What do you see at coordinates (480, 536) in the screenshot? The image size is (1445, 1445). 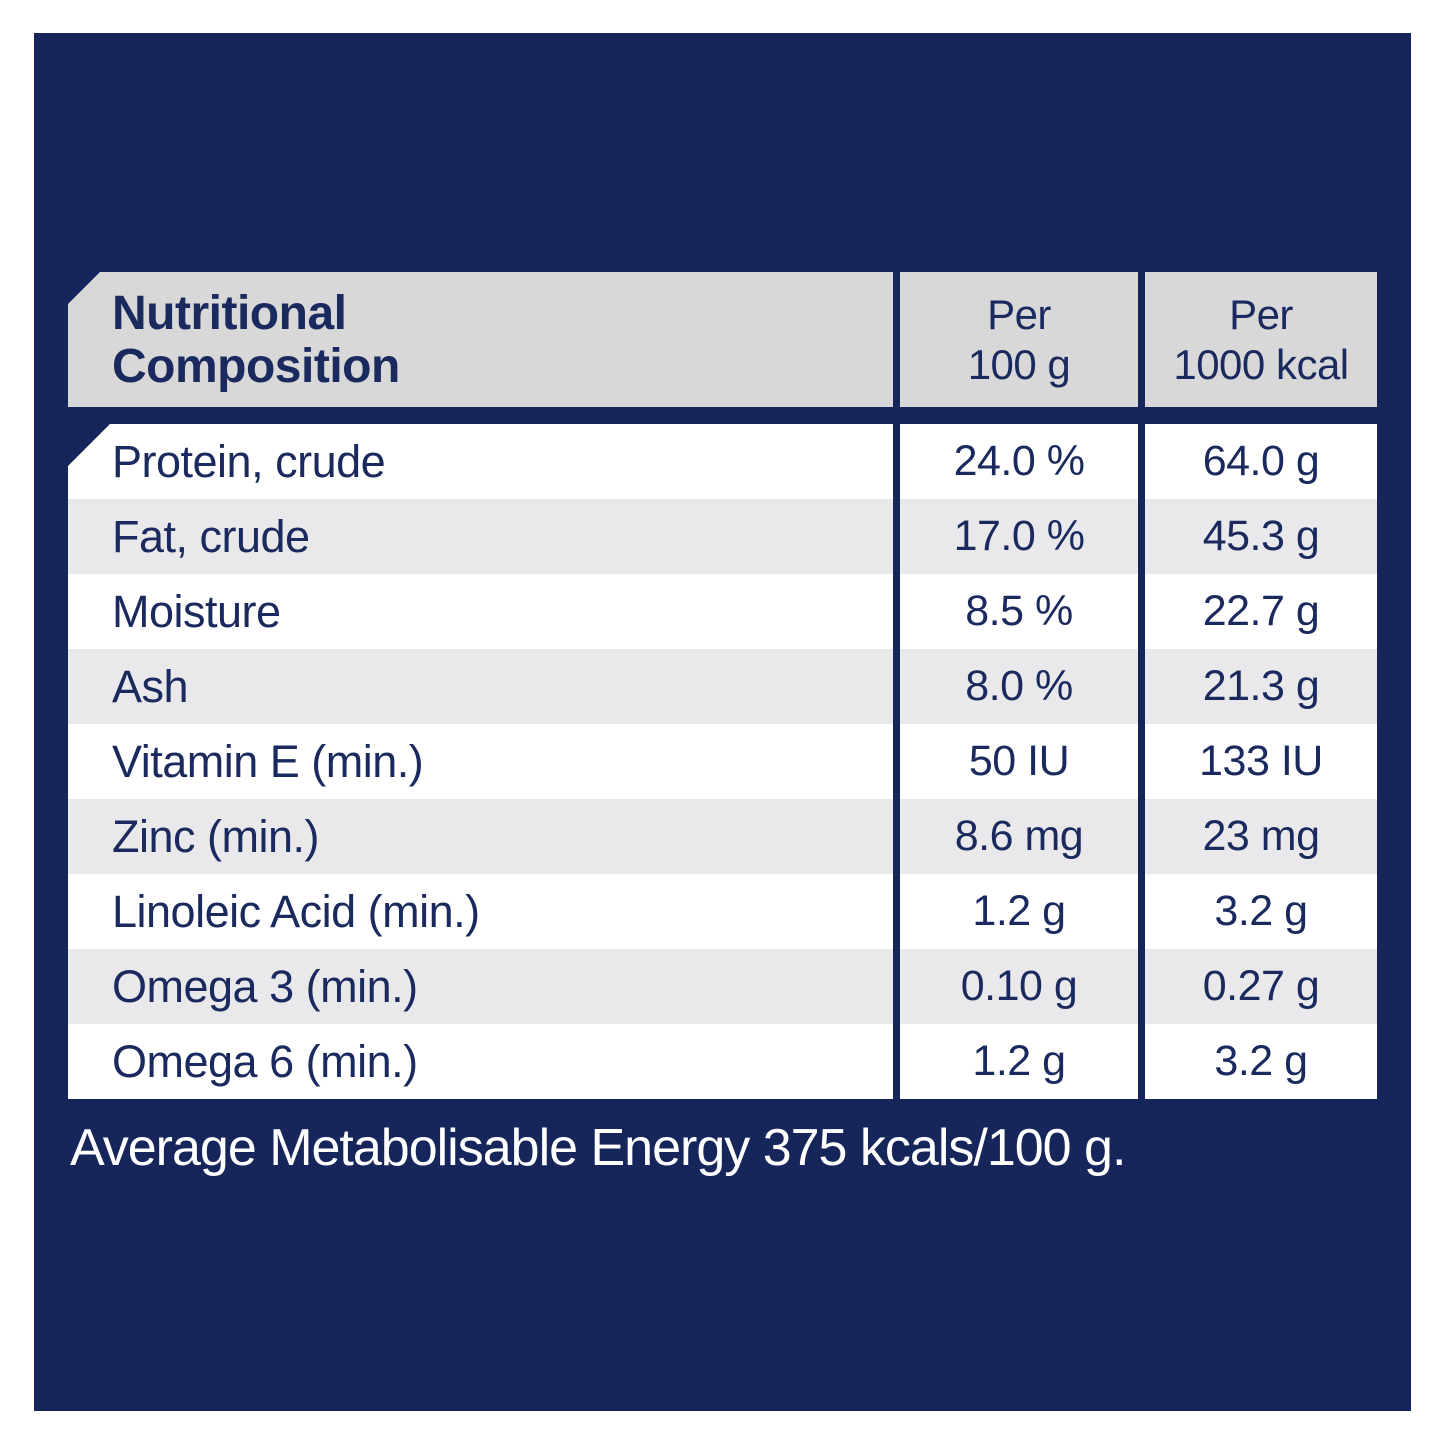 I see `row-label: Fat, crude` at bounding box center [480, 536].